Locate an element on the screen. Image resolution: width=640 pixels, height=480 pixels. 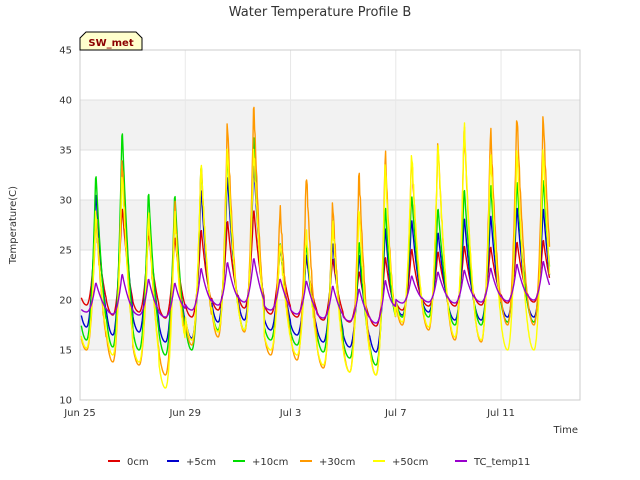
x-tick-label: Jun 29 is located at coordinates (184, 413).